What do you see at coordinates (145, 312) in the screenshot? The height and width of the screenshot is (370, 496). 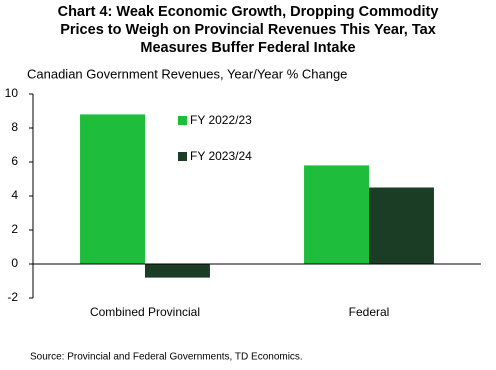 I see `x-tick-label: Combined Provincial` at bounding box center [145, 312].